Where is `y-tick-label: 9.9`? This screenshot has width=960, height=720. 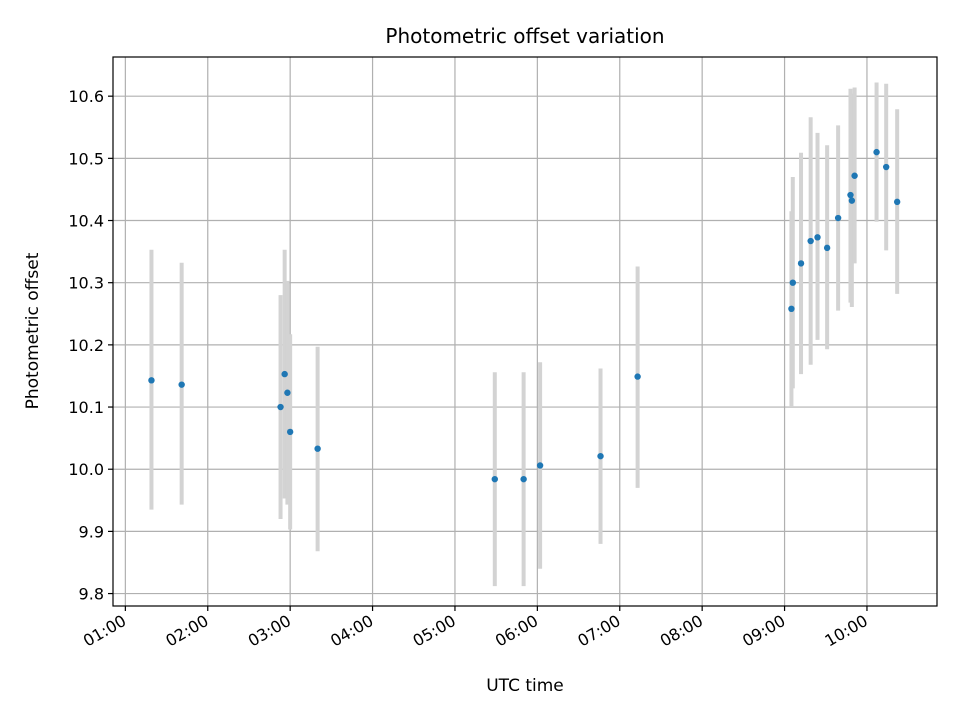 y-tick-label: 9.9 is located at coordinates (91, 531).